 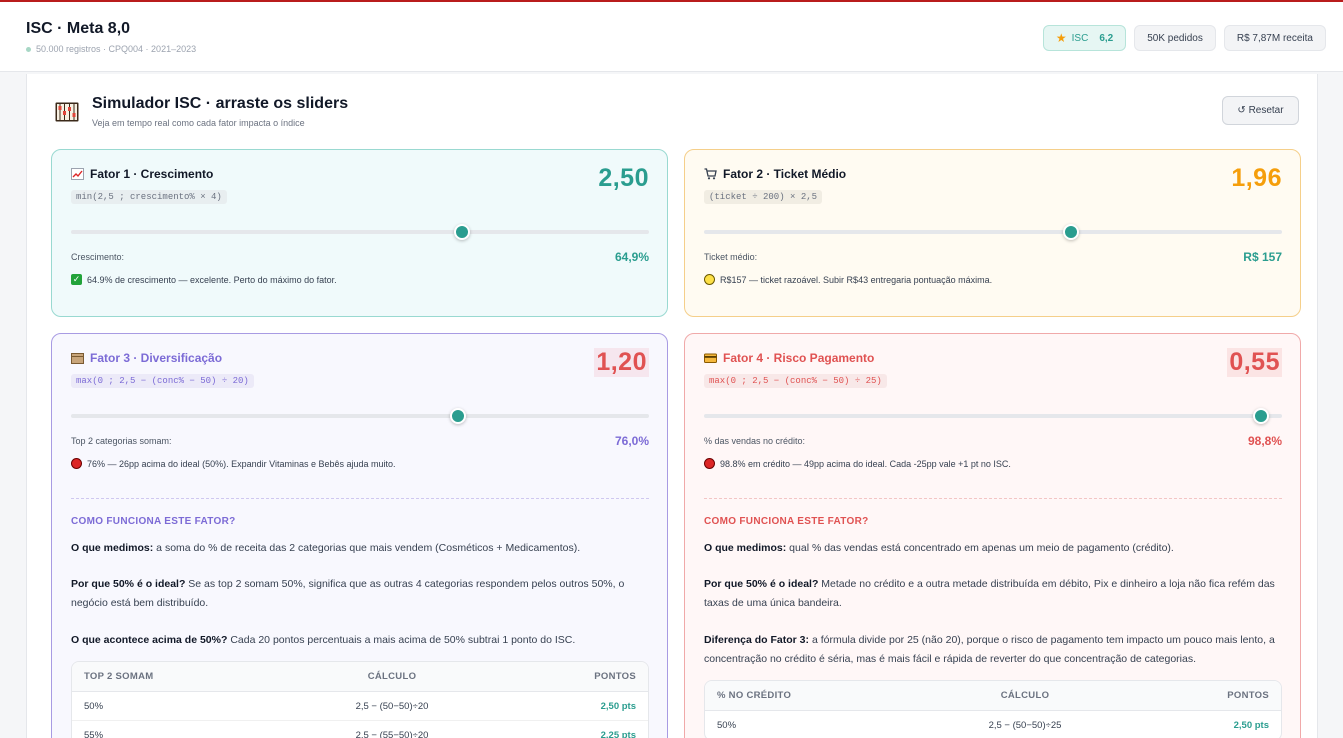 I want to click on table-cell: 2,25 pts, so click(x=618, y=733).